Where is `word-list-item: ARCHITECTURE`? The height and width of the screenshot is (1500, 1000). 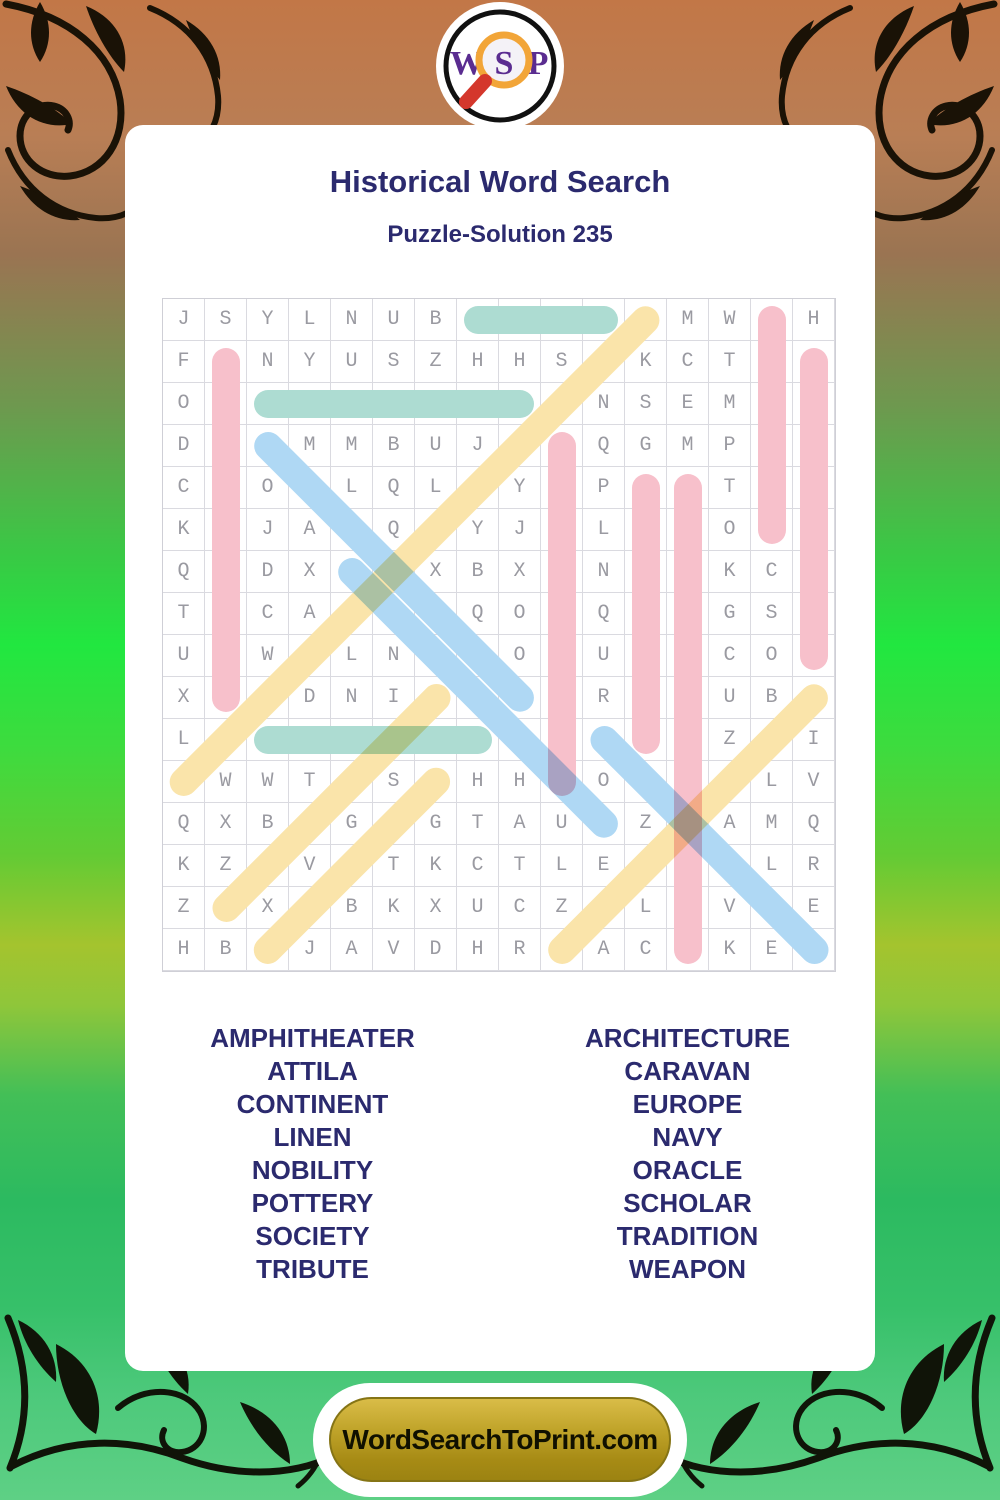 word-list-item: ARCHITECTURE is located at coordinates (687, 1038).